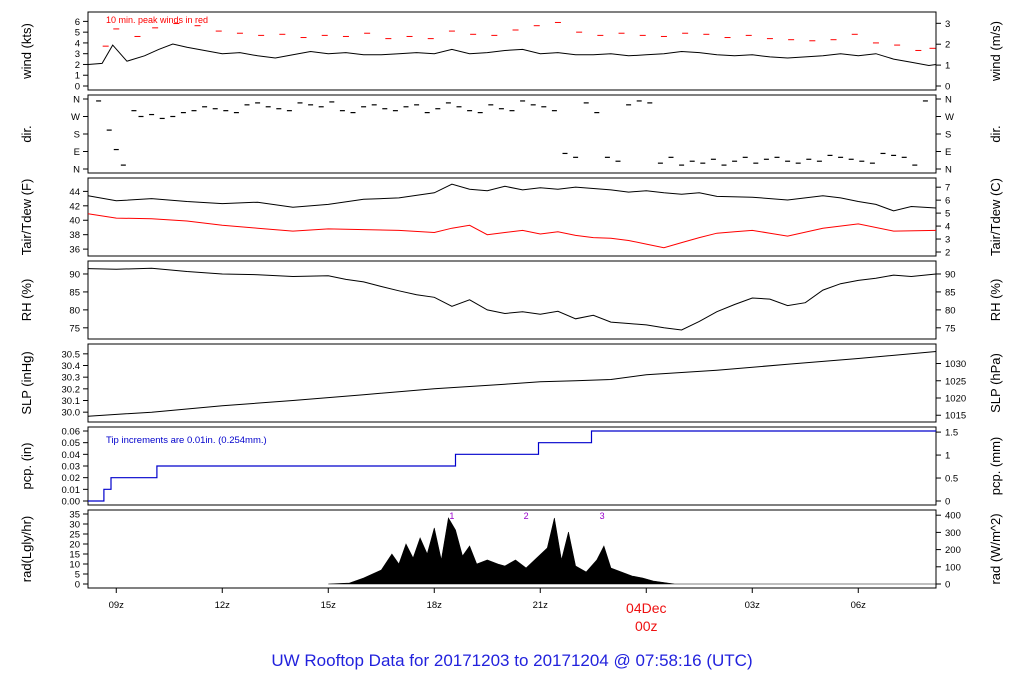 The image size is (1024, 700). What do you see at coordinates (74, 535) in the screenshot?
I see `y-tick-label: 25` at bounding box center [74, 535].